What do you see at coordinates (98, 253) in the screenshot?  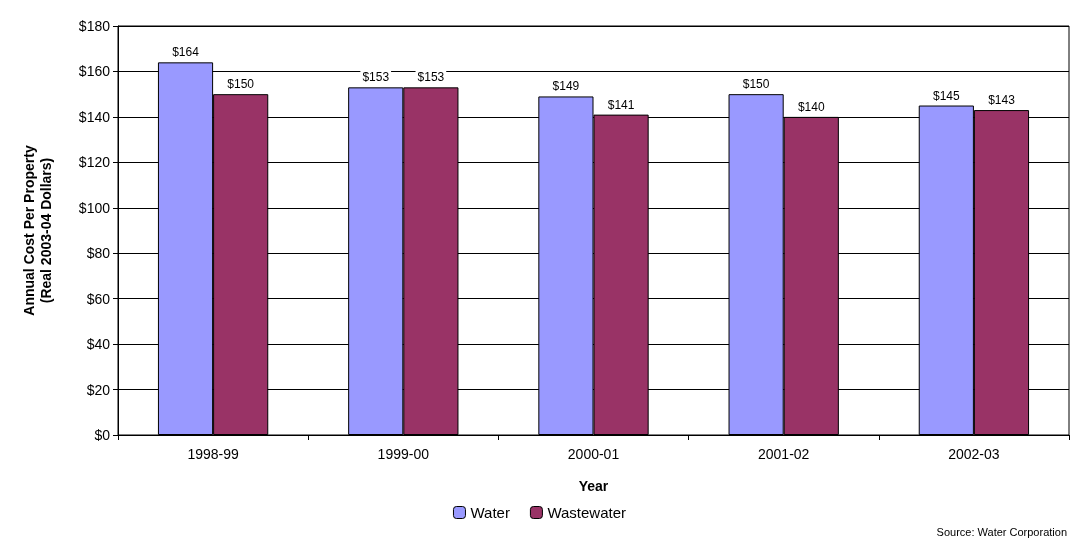 I see `y-tick-label: $80` at bounding box center [98, 253].